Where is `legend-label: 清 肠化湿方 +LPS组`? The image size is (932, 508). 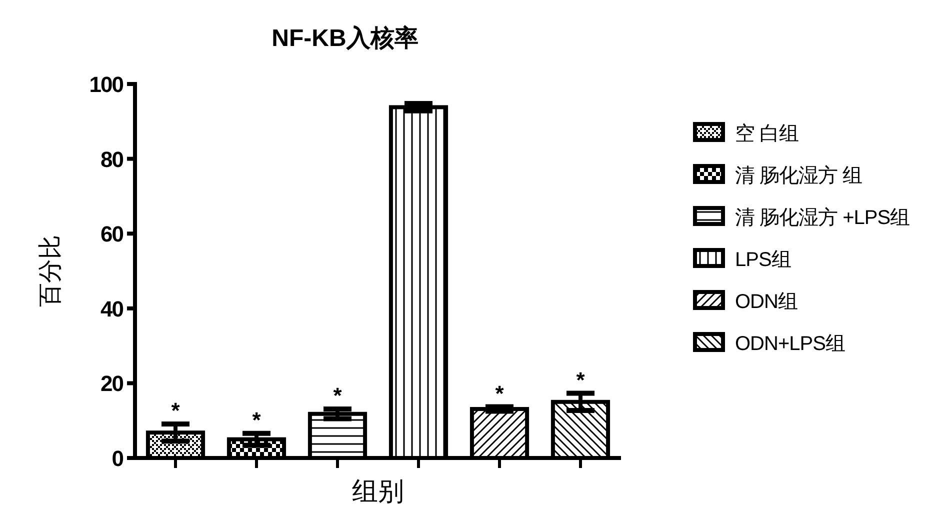 legend-label: 清 肠化湿方 +LPS组 is located at coordinates (822, 217).